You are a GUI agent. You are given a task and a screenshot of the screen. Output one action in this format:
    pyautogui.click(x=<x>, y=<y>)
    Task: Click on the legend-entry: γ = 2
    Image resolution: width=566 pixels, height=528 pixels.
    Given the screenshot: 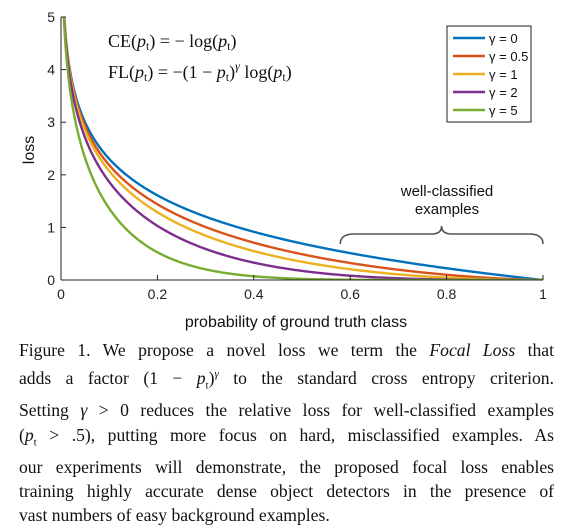 What is the action you would take?
    pyautogui.click(x=503, y=92)
    